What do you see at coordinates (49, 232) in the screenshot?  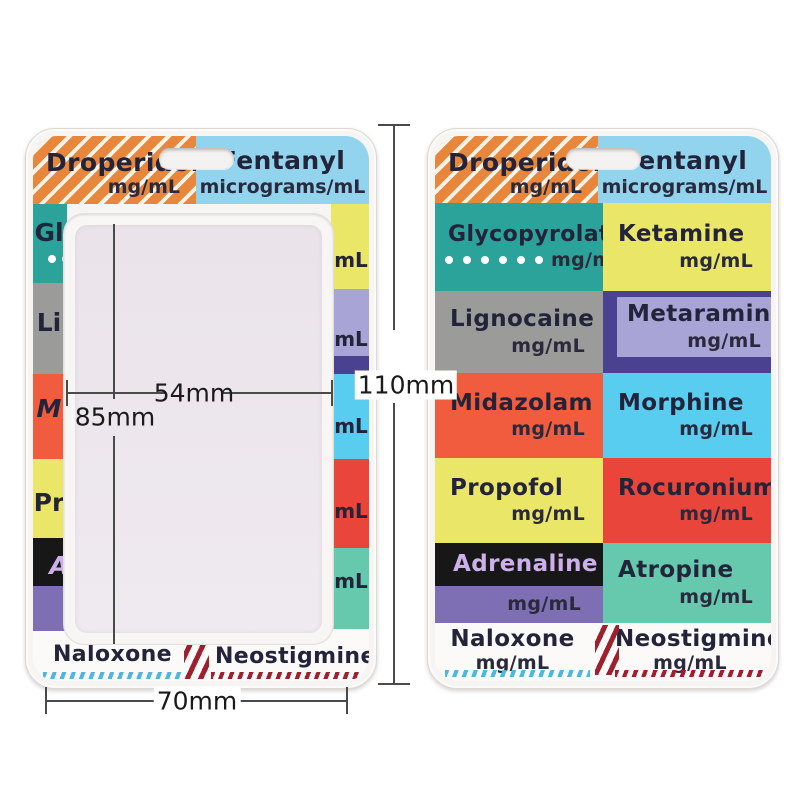 I see `edge-letter-glycopyrolate: Gl` at bounding box center [49, 232].